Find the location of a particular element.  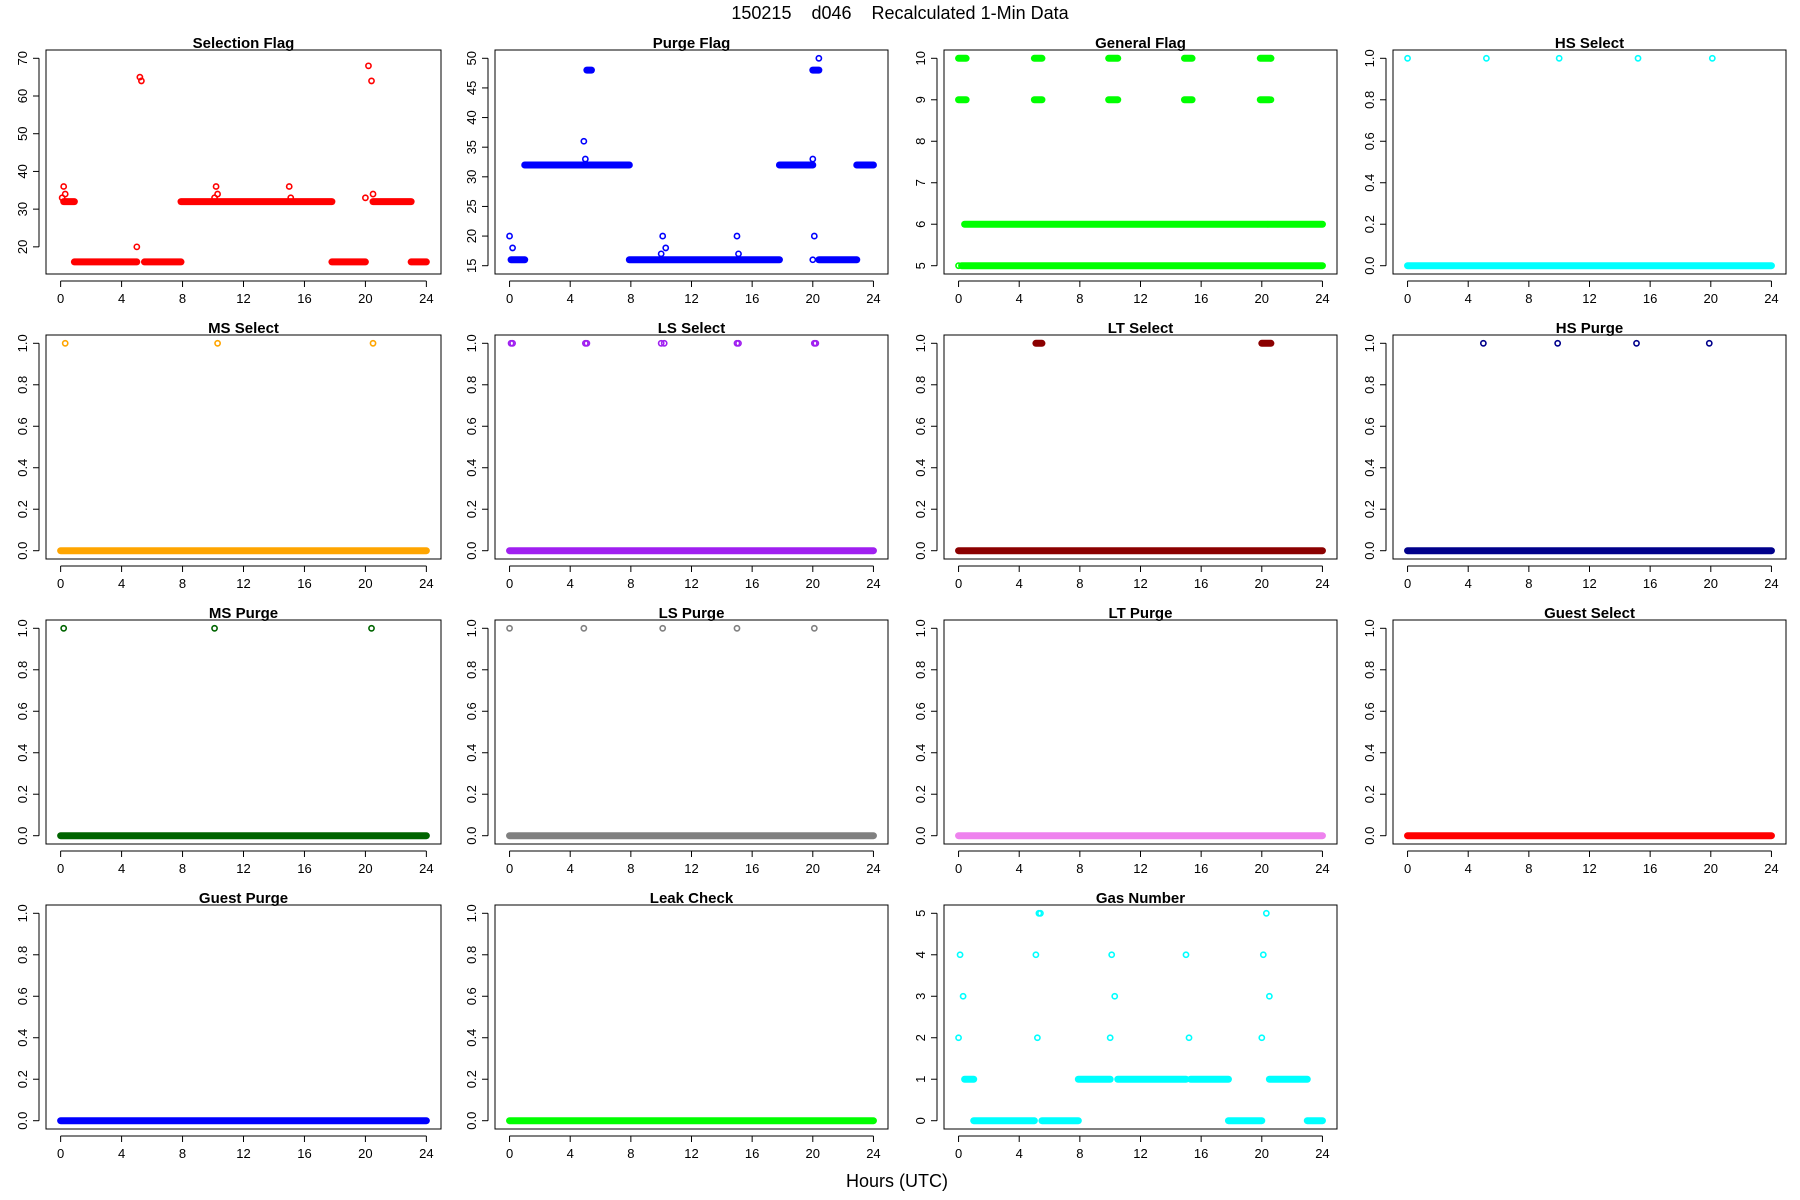

y-tick-label: 1 is located at coordinates (920, 1079).